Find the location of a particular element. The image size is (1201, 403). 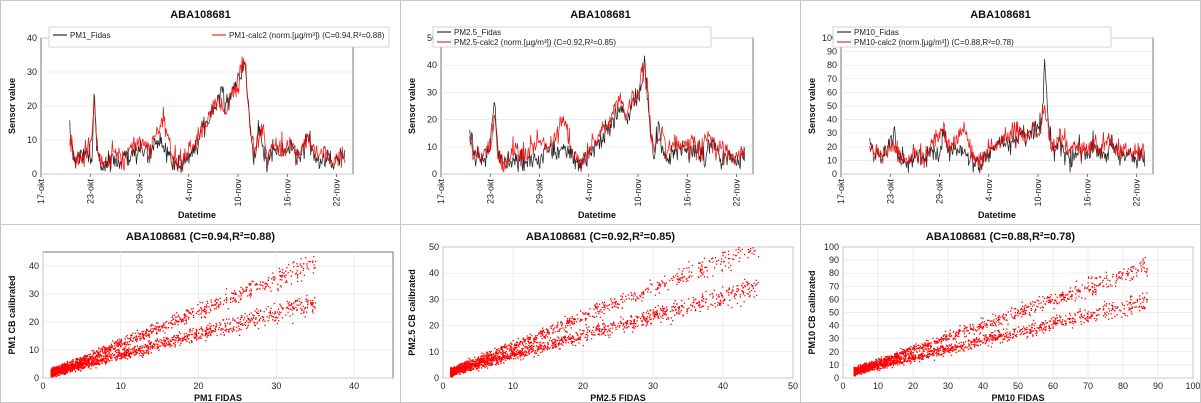

y-tick-label: 20 is located at coordinates (832, 147).